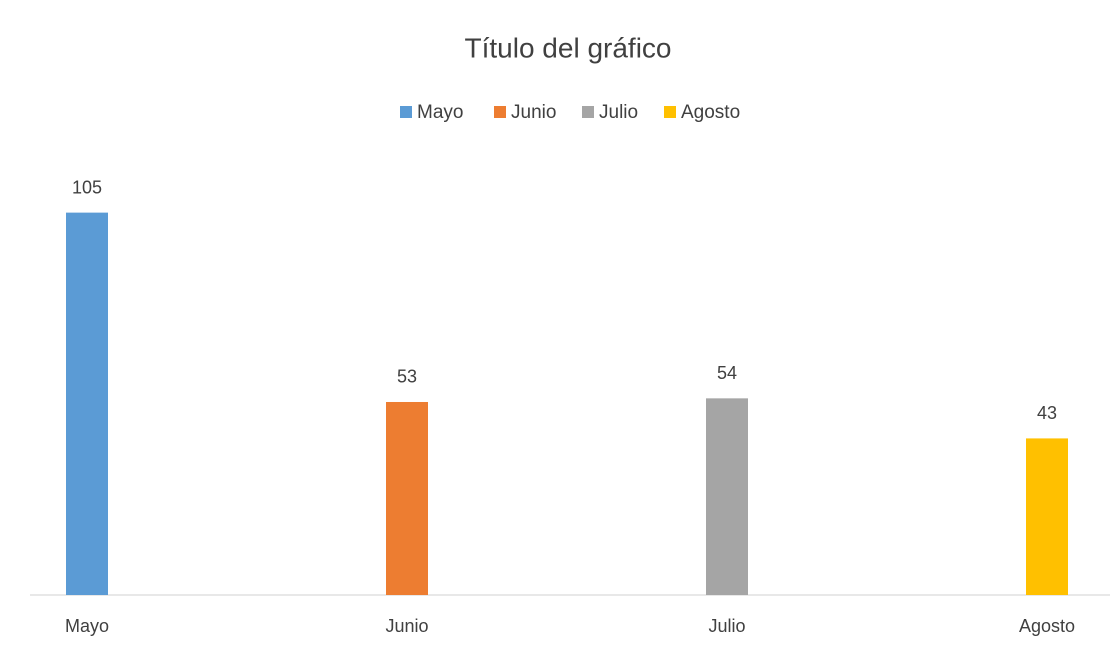 The height and width of the screenshot is (655, 1118). What do you see at coordinates (726, 626) in the screenshot?
I see `x-tick-label: Julio` at bounding box center [726, 626].